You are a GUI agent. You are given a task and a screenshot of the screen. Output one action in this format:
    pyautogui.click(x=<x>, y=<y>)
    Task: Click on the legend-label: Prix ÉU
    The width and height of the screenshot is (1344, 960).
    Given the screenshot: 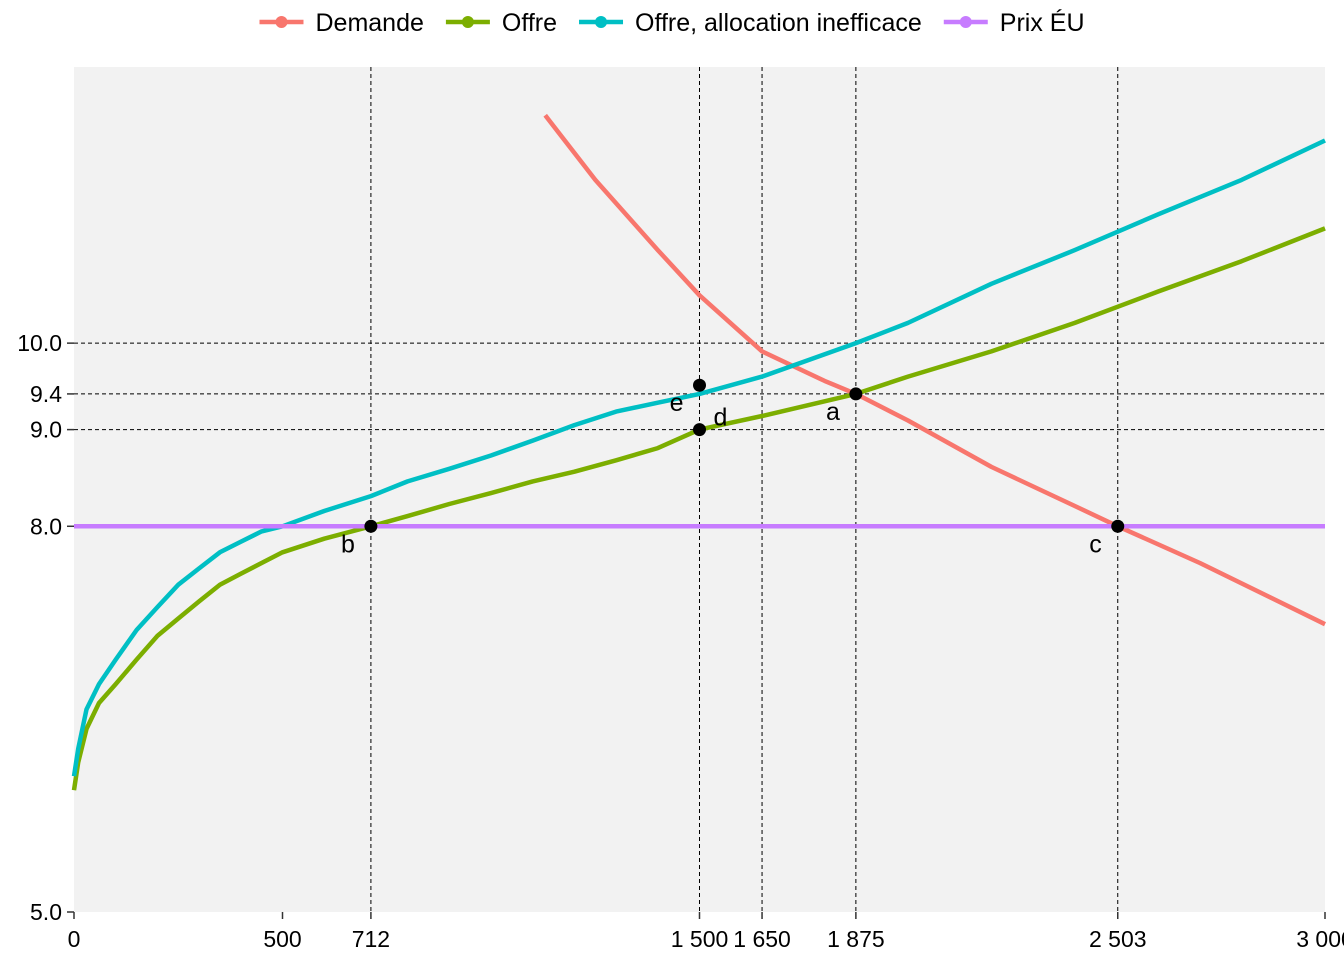 What is the action you would take?
    pyautogui.click(x=1042, y=22)
    